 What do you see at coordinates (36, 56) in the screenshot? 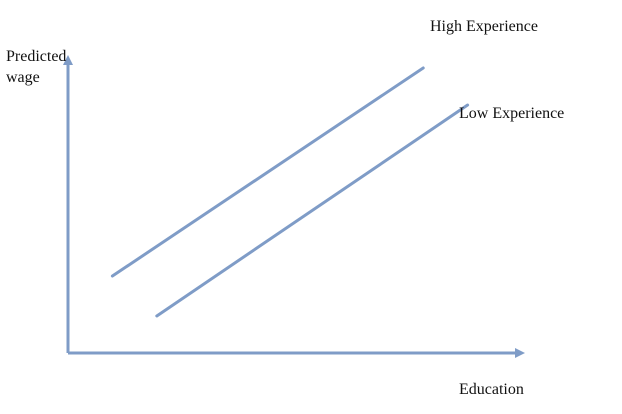
I see `y-axis-label-line-1: Predicted` at bounding box center [36, 56].